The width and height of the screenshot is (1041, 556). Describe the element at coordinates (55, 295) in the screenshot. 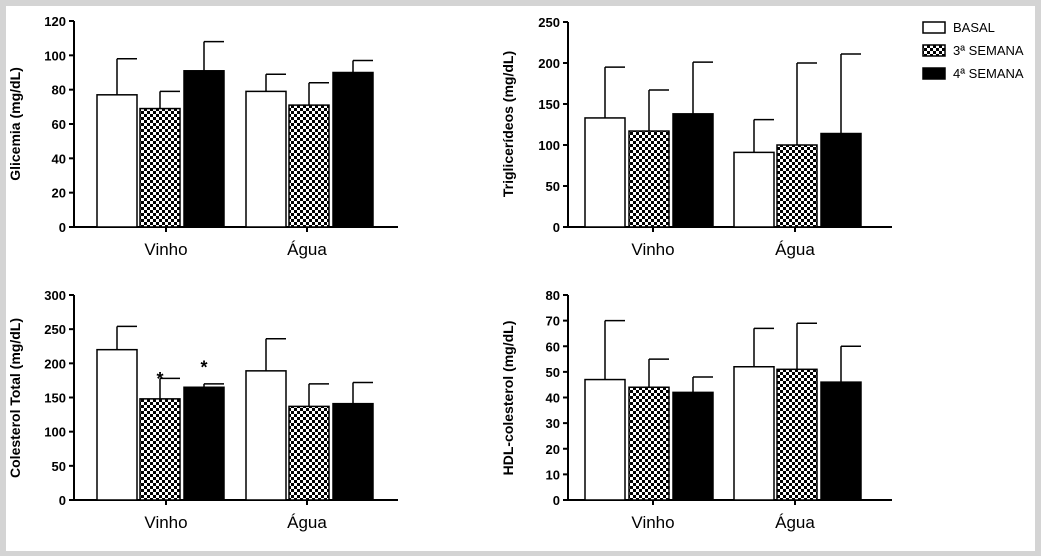

I see `y-tick-label: 300` at that location.